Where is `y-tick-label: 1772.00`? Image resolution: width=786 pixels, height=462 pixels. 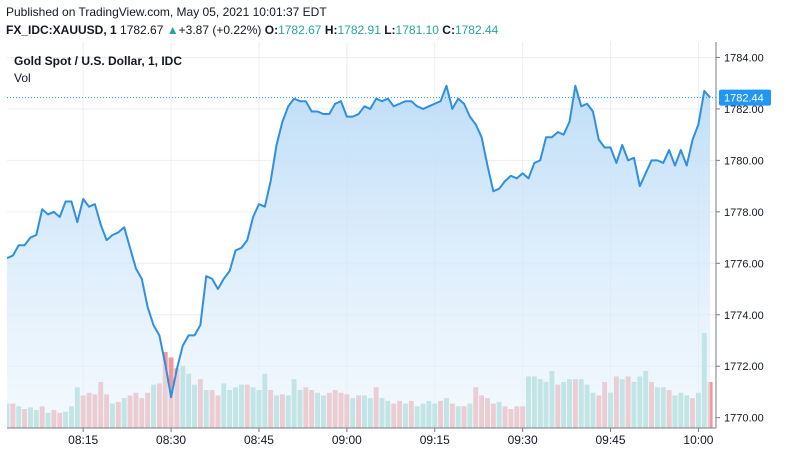
y-tick-label: 1772.00 is located at coordinates (744, 367).